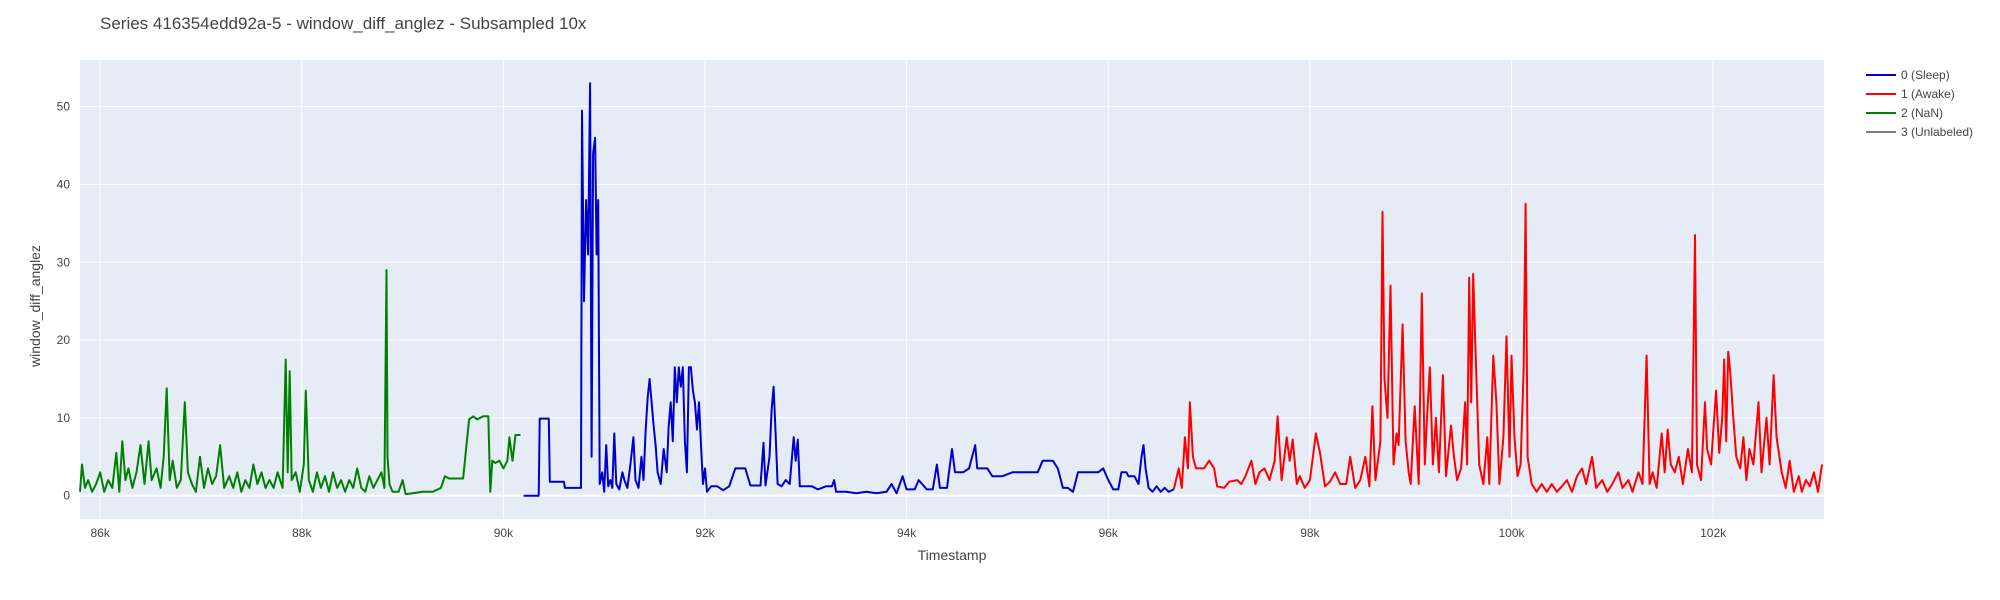 This screenshot has width=2000, height=600. What do you see at coordinates (300, 382) in the screenshot?
I see `series-line-2-nan` at bounding box center [300, 382].